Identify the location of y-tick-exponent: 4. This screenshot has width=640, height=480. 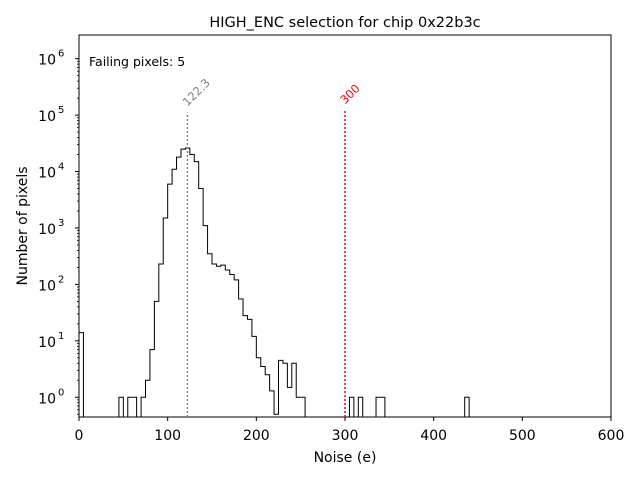
(61, 167).